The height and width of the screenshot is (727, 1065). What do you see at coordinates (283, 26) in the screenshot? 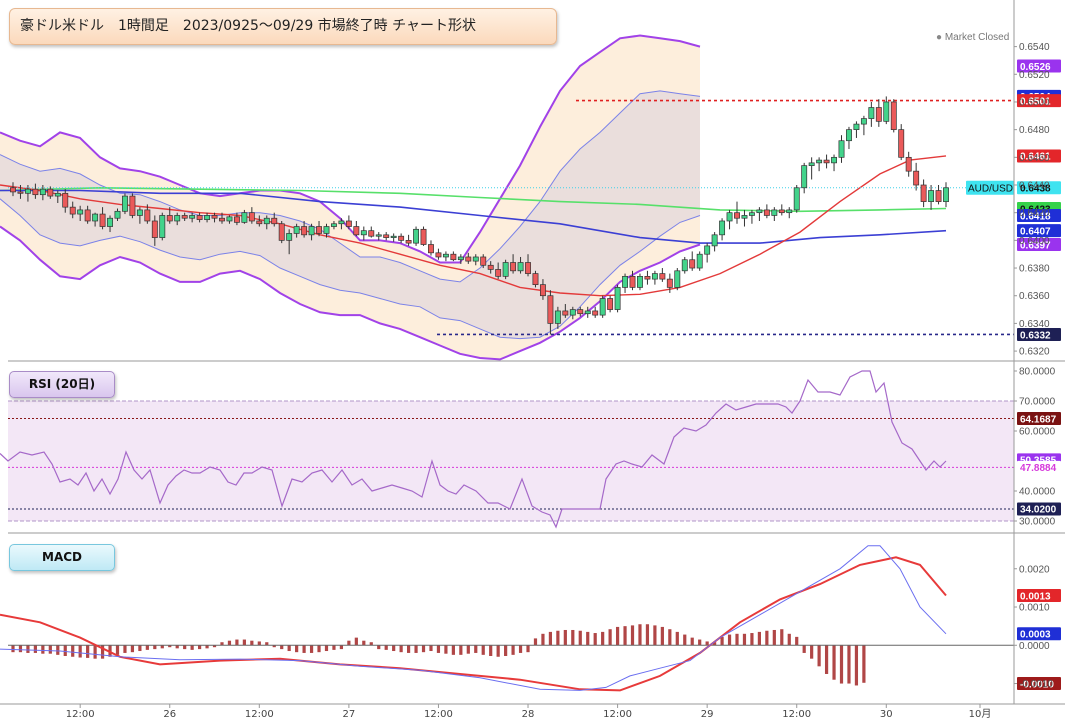
I see `chart-title: 豪ドル米ドル 1時間足 2023/0925～09/29 市場終了時 チャート形状` at bounding box center [283, 26].